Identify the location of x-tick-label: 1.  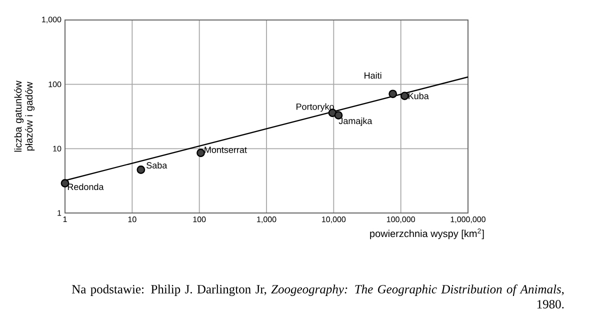
(65, 219).